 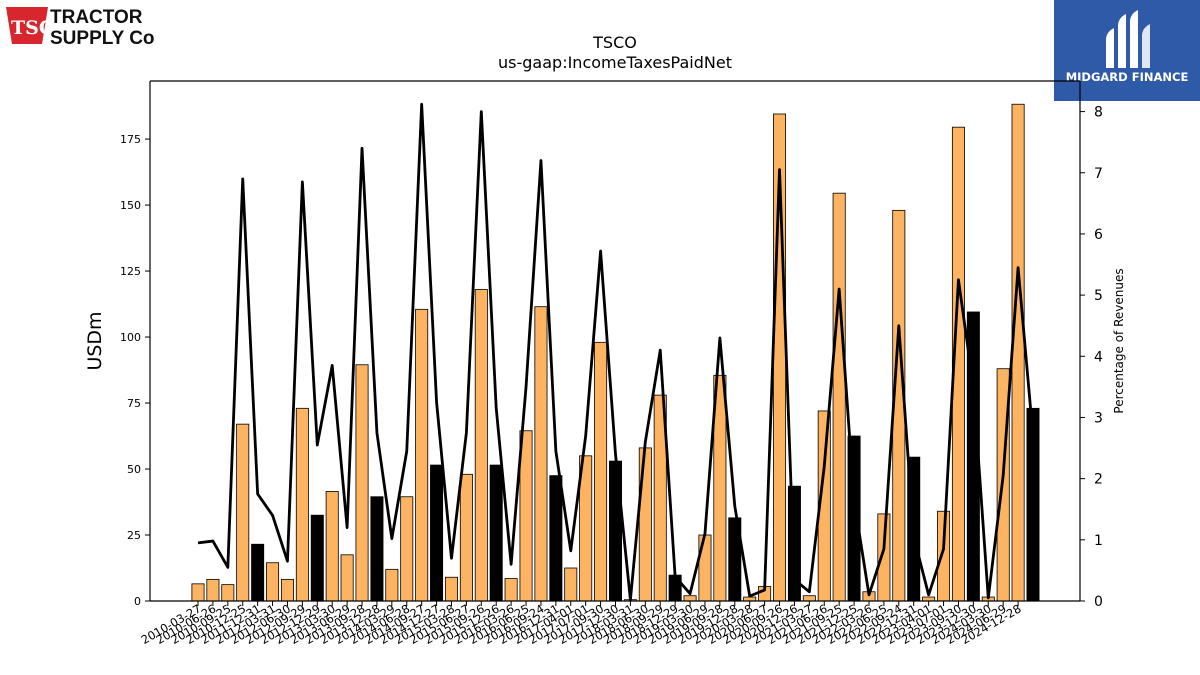 I want to click on y-axis-label: USDm, so click(x=95, y=340).